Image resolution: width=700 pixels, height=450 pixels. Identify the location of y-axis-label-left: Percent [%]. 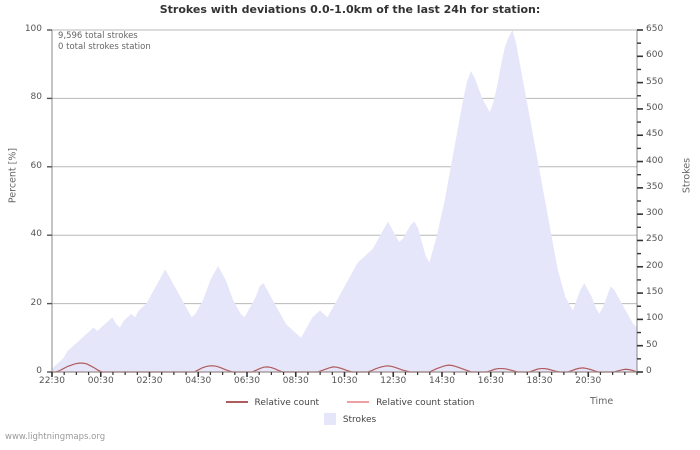
(13, 175).